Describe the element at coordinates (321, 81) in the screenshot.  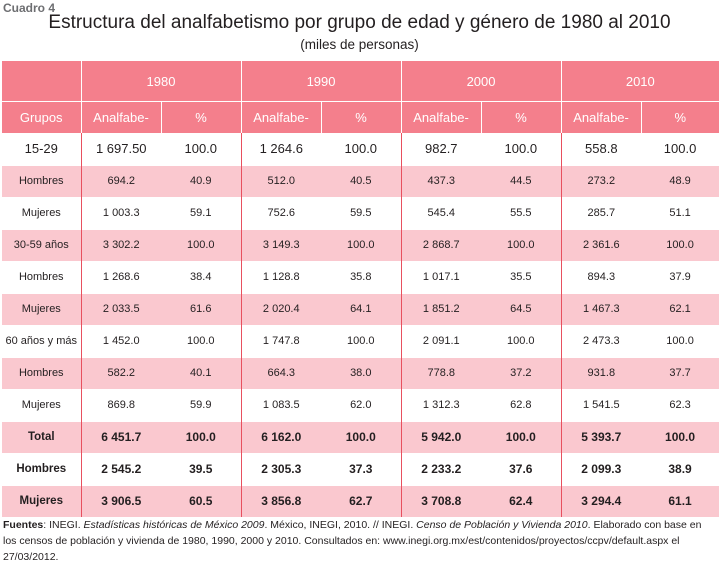
I see `year-header-cell: 1990` at that location.